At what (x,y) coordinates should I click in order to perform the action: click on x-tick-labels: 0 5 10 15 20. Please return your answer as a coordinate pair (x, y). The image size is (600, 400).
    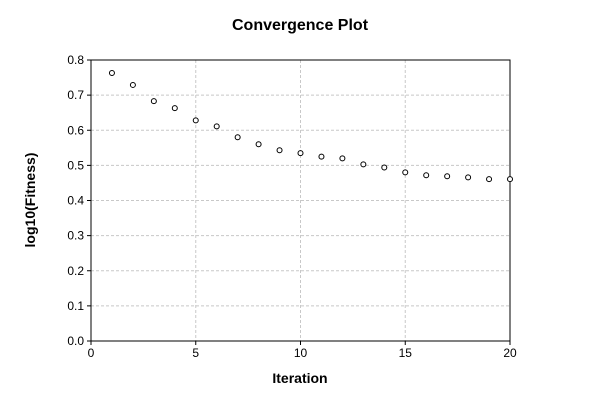
    Looking at the image, I should click on (302, 353).